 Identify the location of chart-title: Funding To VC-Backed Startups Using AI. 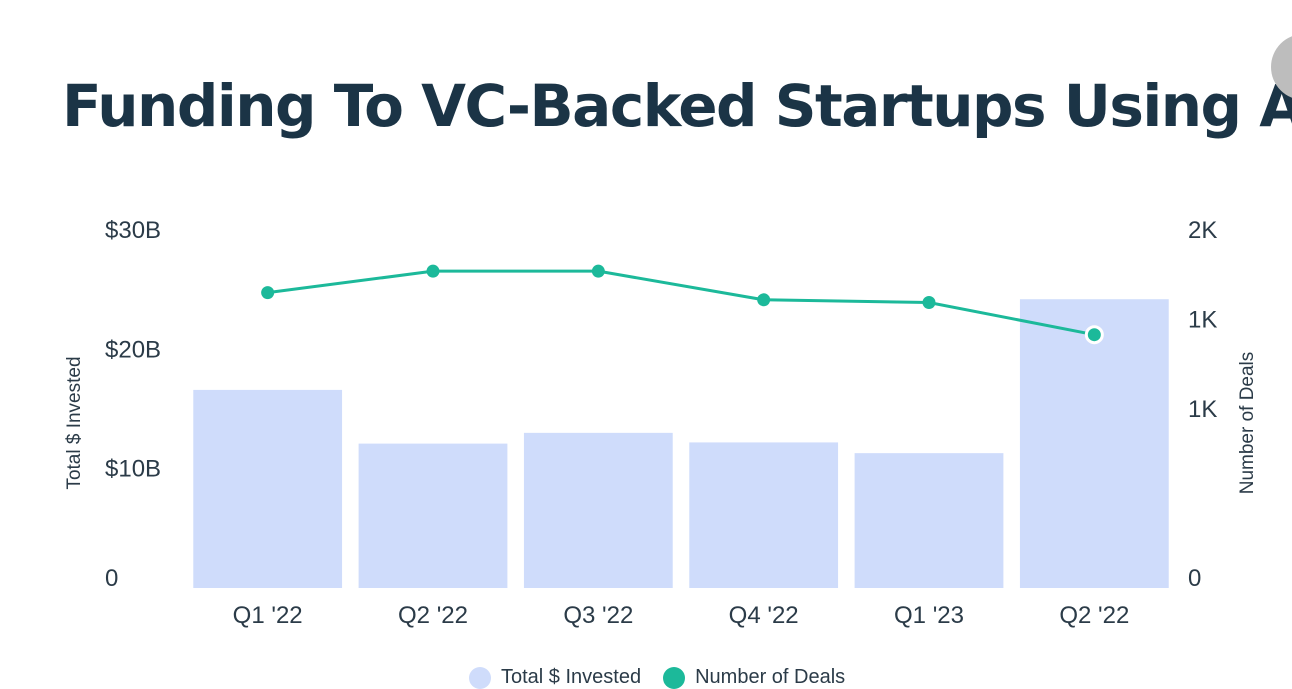
(677, 106).